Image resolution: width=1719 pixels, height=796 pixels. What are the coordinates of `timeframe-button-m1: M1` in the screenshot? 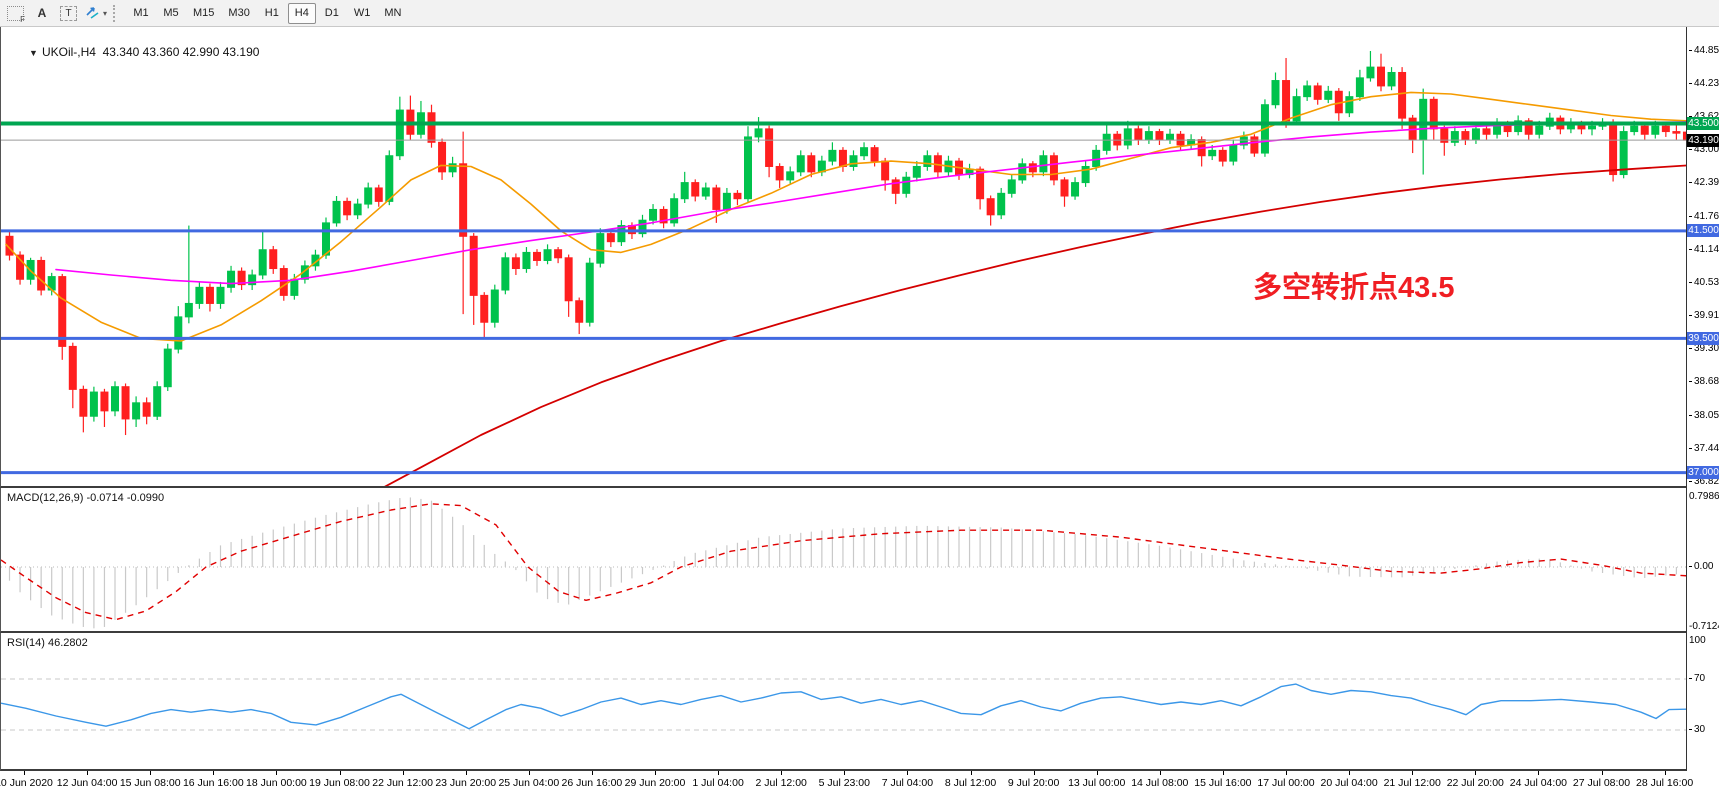 It's located at (141, 13).